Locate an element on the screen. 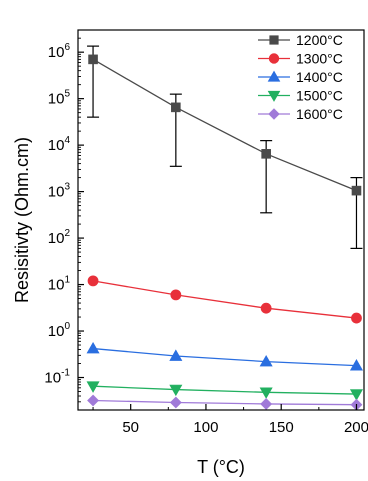 The width and height of the screenshot is (368, 481). x-tick-label: 150 is located at coordinates (281, 427).